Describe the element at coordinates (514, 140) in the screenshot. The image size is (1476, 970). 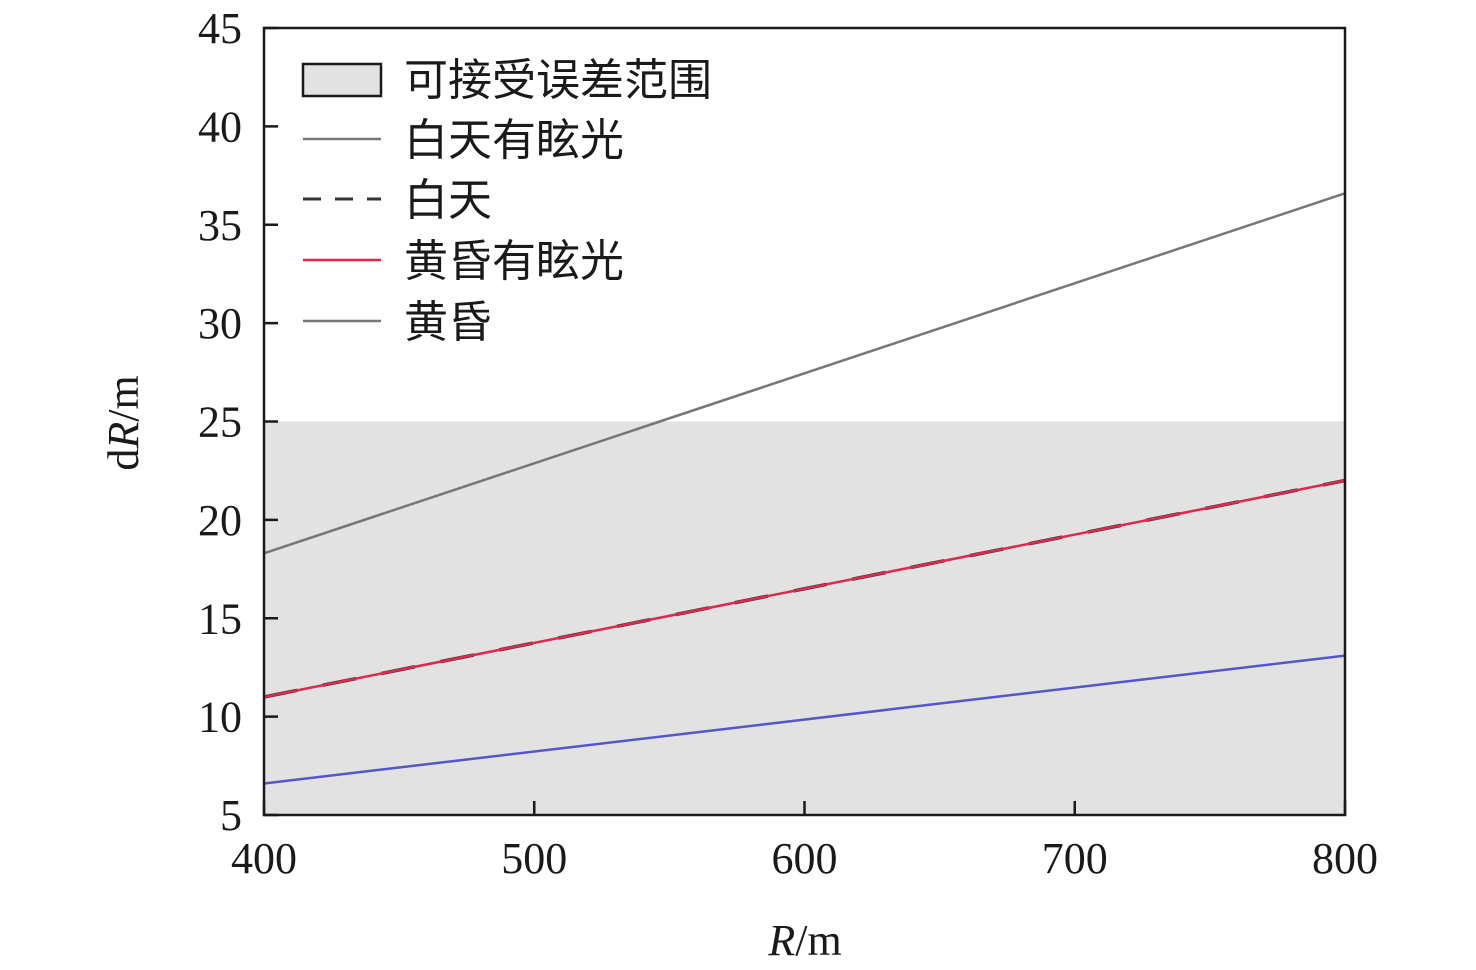
I see `legend-label-0: 白天有眩光` at that location.